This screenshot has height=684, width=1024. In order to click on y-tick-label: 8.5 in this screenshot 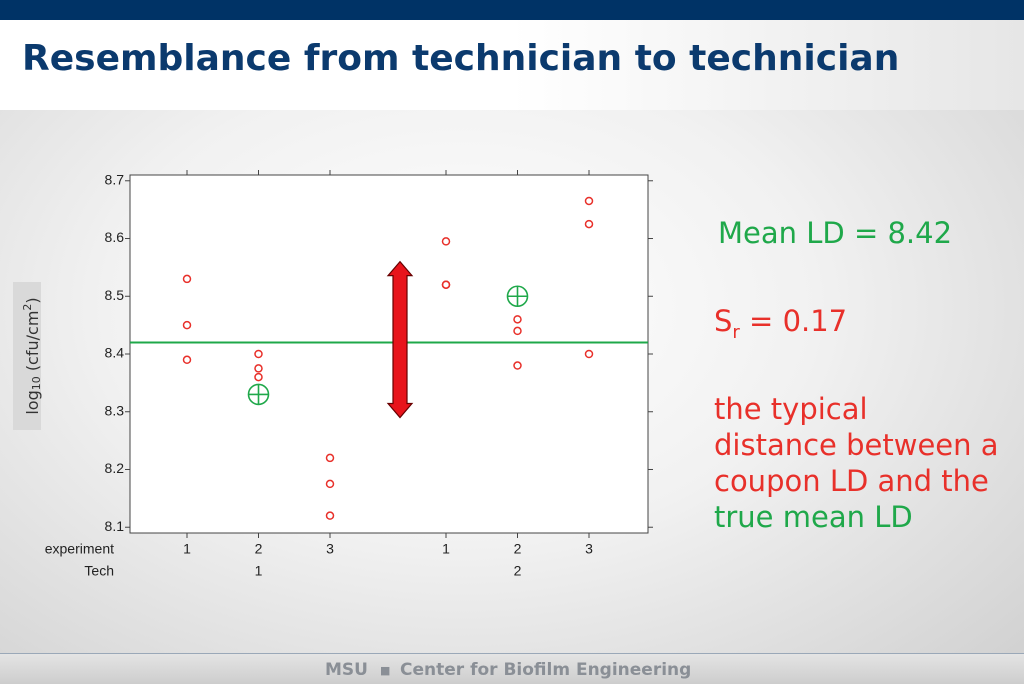, I will do `click(115, 295)`.